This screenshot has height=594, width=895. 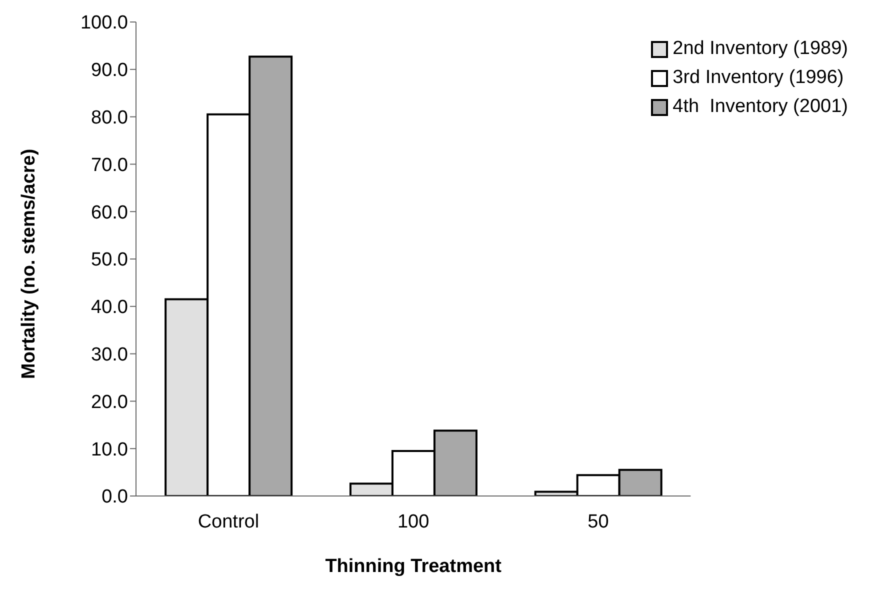 I want to click on x-tick-label: 50, so click(x=598, y=521).